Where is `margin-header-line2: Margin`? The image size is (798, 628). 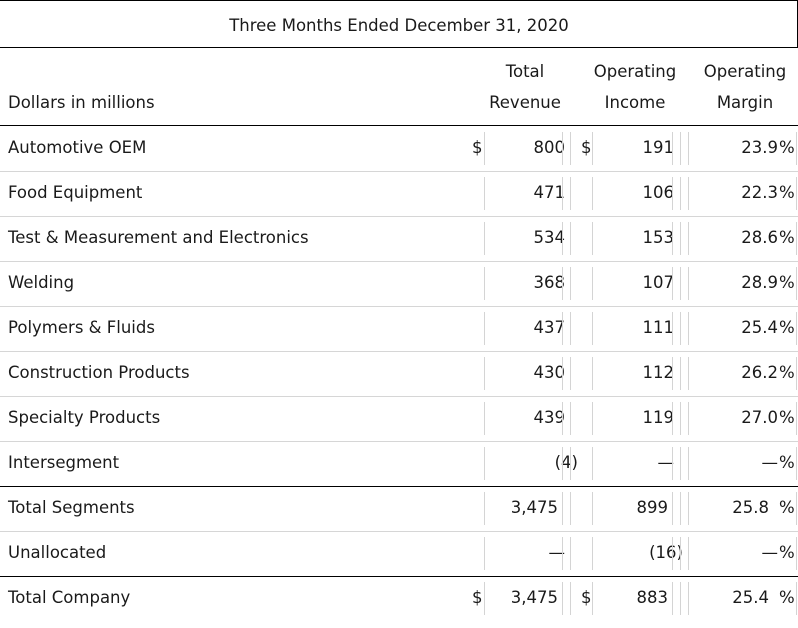 margin-header-line2: Margin is located at coordinates (745, 102).